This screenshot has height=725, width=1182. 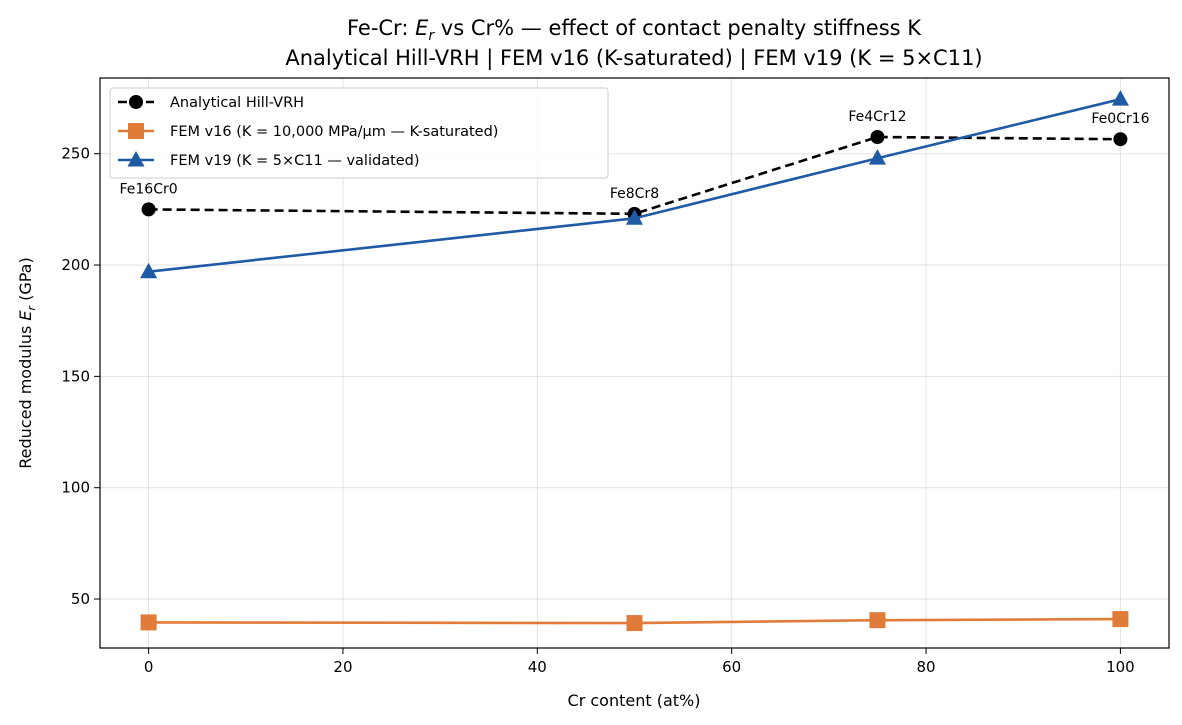 I want to click on y-tick-label: 100, so click(x=75, y=488).